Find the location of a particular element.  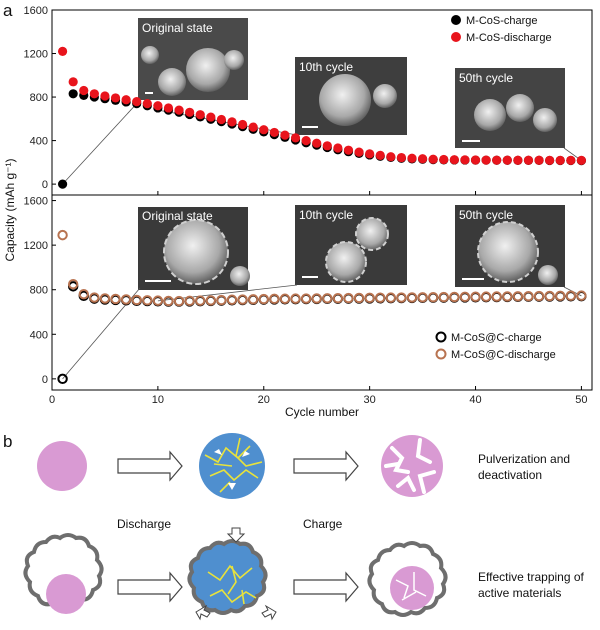

charge-label: Charge is located at coordinates (323, 524).